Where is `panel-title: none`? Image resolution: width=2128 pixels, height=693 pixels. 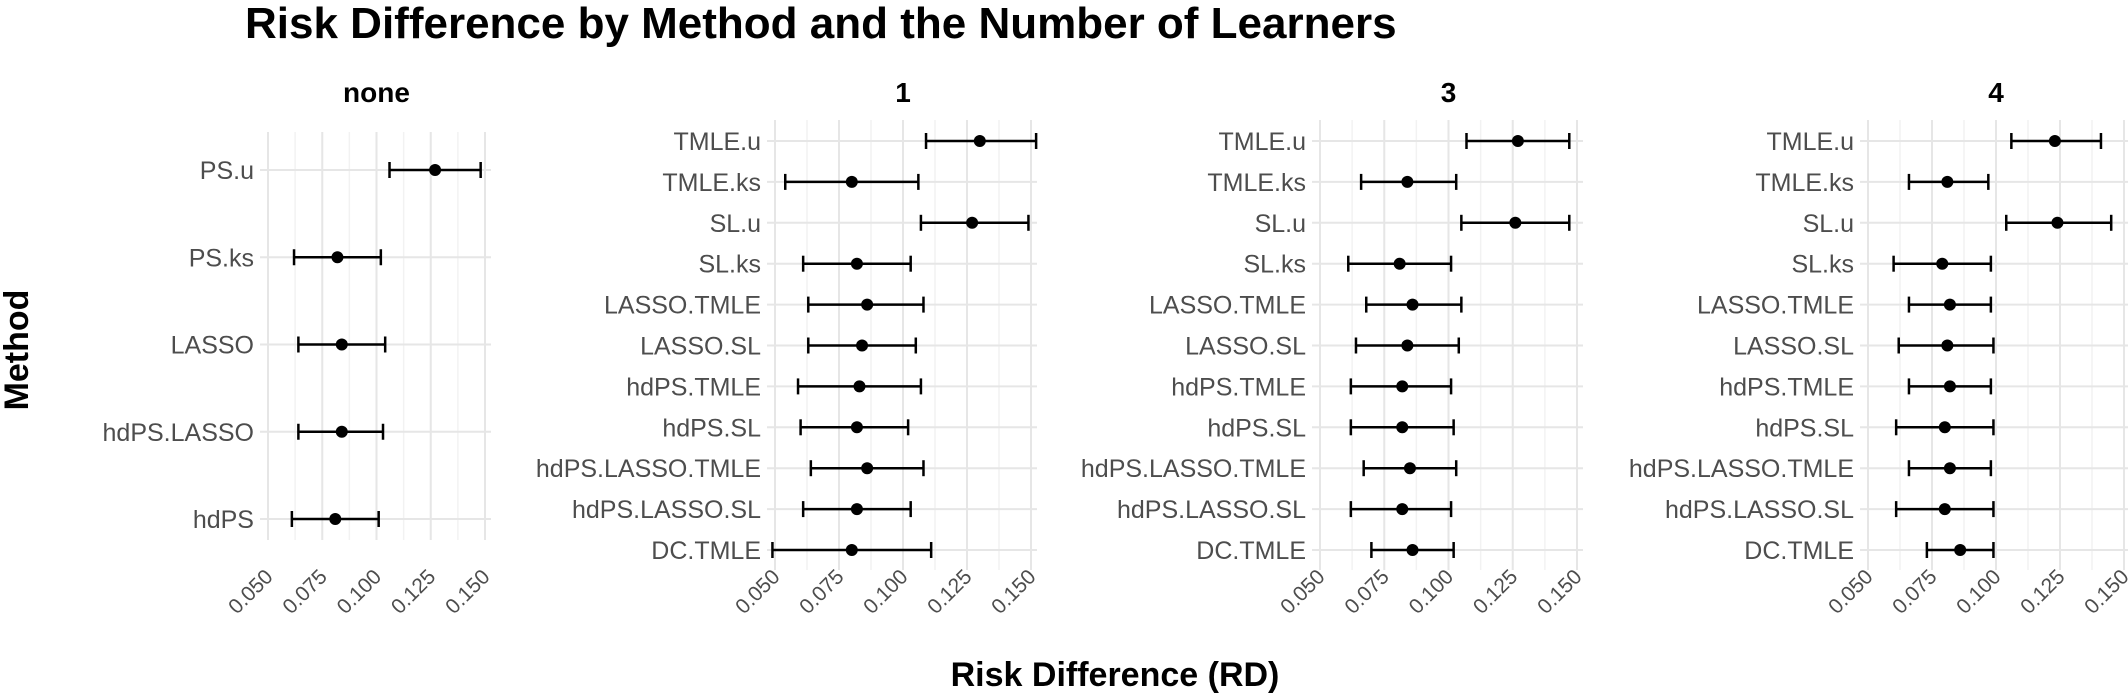 panel-title: none is located at coordinates (376, 92).